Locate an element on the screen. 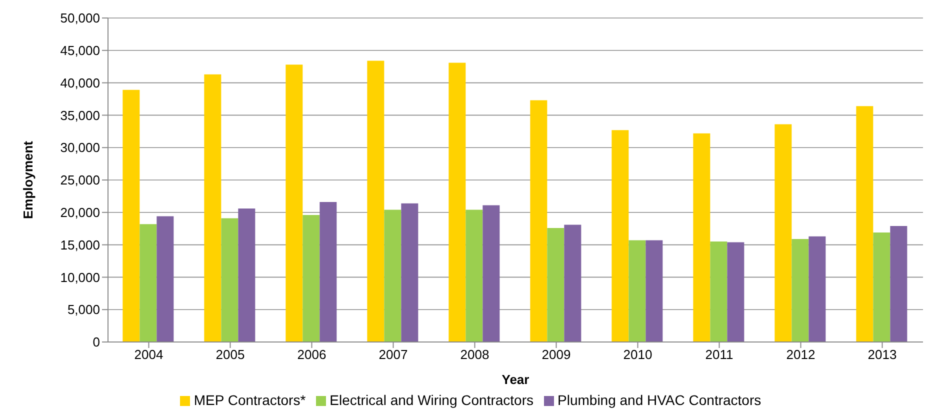 The image size is (935, 411). x-tick-label: 2011 is located at coordinates (719, 354).